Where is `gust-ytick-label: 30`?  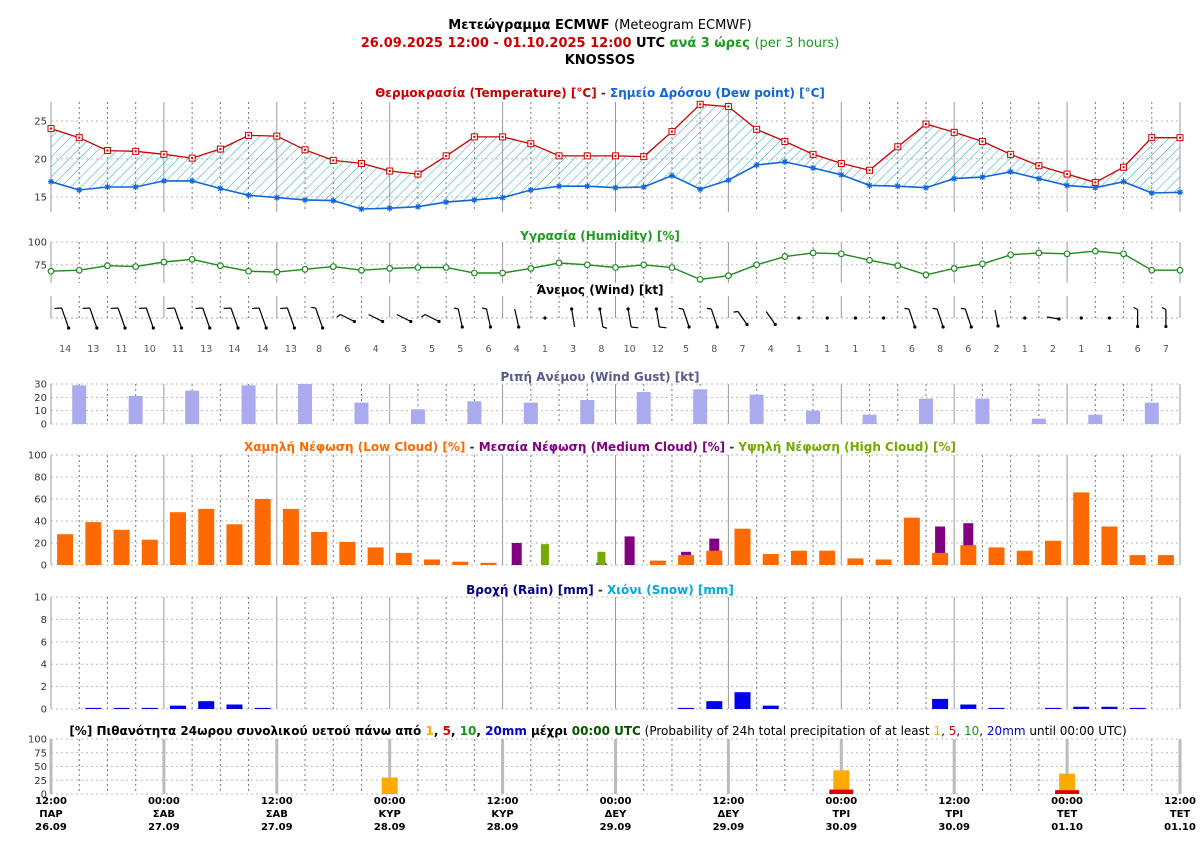 gust-ytick-label: 30 is located at coordinates (40, 385).